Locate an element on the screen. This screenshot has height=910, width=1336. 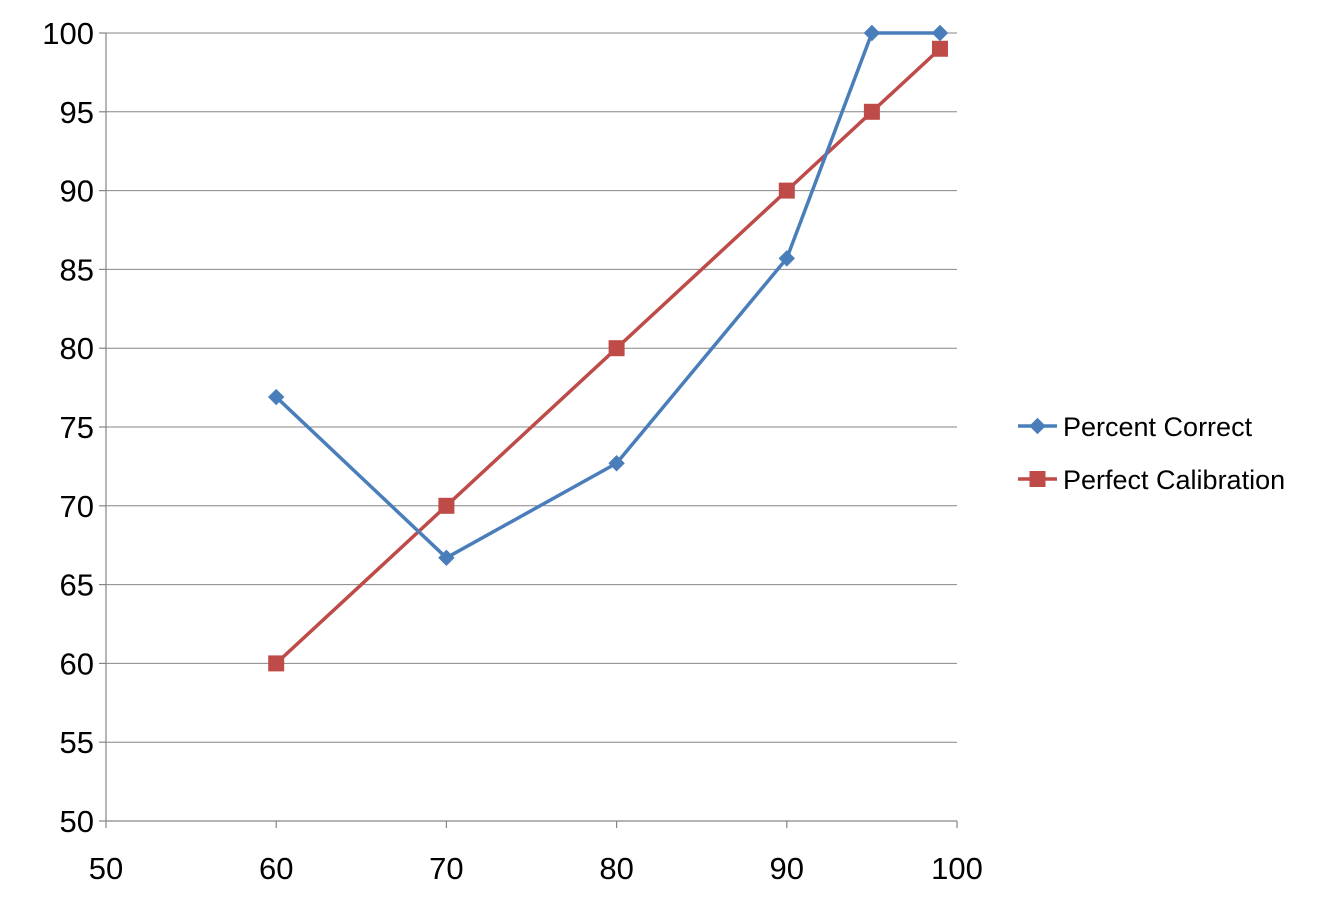
y-tick-label-55: 55 is located at coordinates (77, 742).